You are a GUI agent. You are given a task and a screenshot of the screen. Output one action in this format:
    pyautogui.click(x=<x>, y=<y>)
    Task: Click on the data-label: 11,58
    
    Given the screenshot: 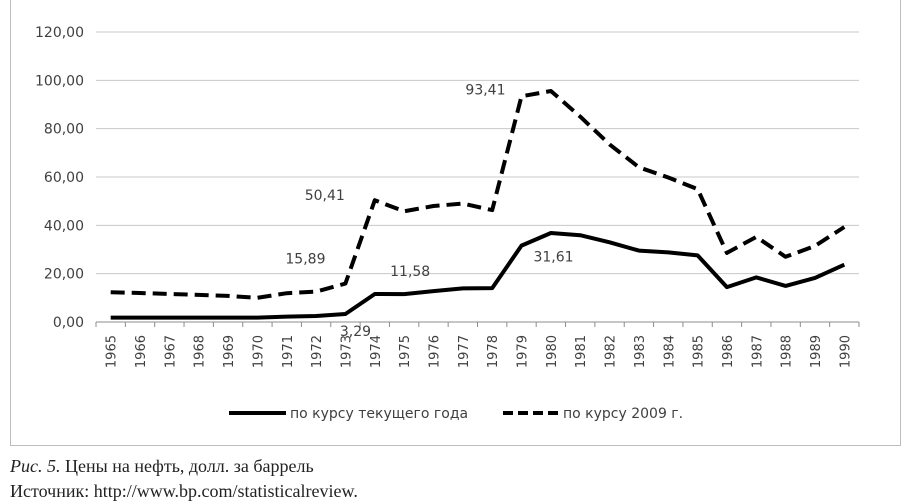 What is the action you would take?
    pyautogui.click(x=410, y=272)
    